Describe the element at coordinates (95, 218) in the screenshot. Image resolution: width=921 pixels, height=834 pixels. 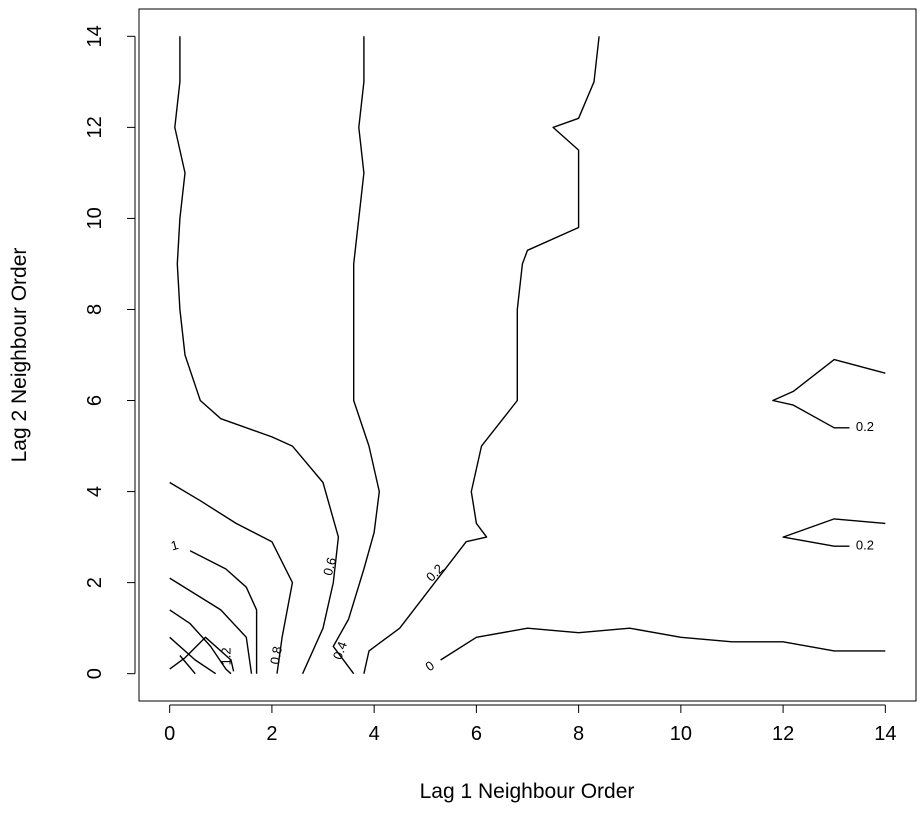
I see `y-tick-label: 10` at that location.